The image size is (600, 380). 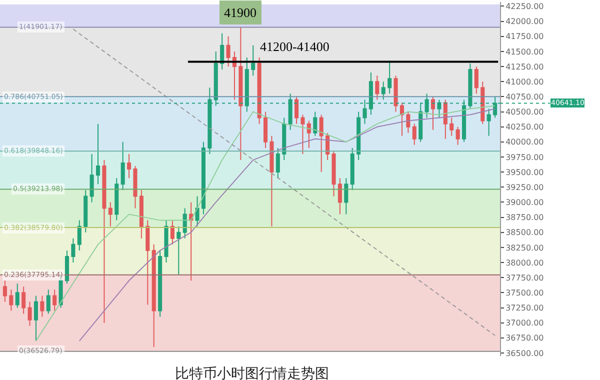 I want to click on y-tick-label: 41750.00, so click(x=525, y=37).